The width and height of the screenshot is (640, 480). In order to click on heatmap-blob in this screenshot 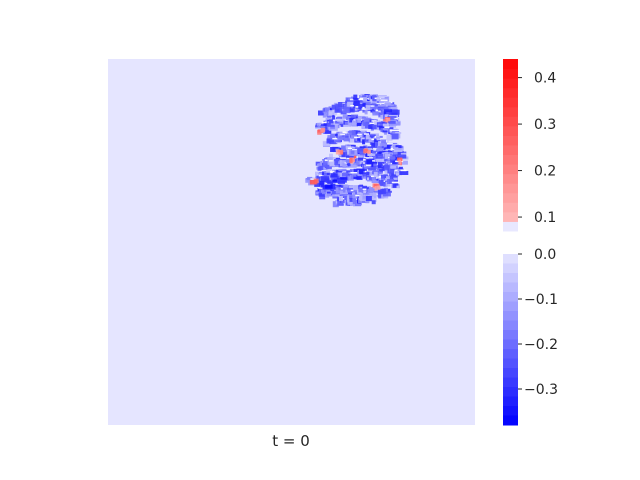, I will do `click(357, 150)`.